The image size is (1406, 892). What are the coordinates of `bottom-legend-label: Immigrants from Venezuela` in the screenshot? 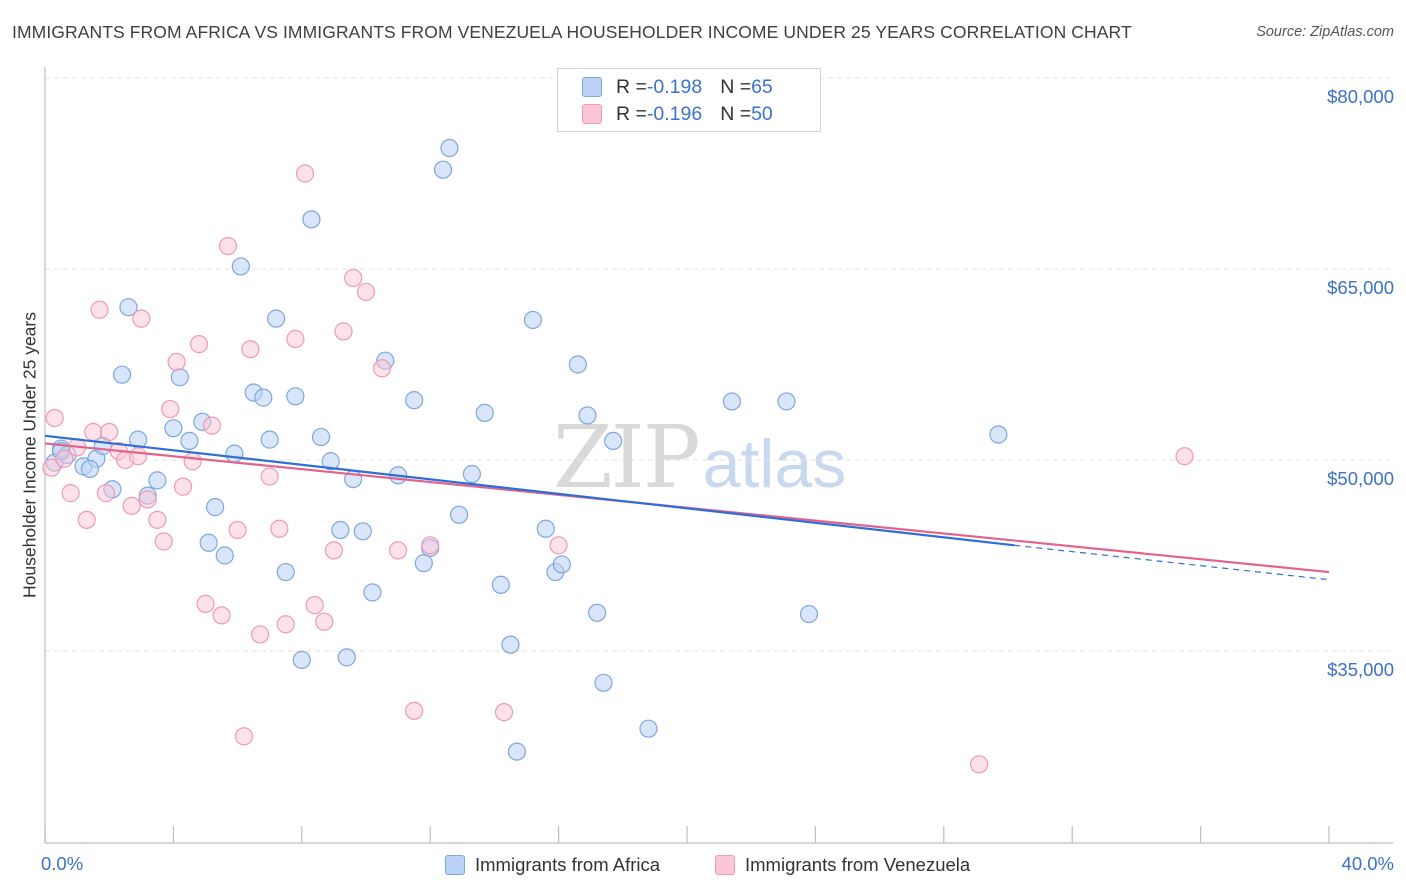 It's located at (858, 864).